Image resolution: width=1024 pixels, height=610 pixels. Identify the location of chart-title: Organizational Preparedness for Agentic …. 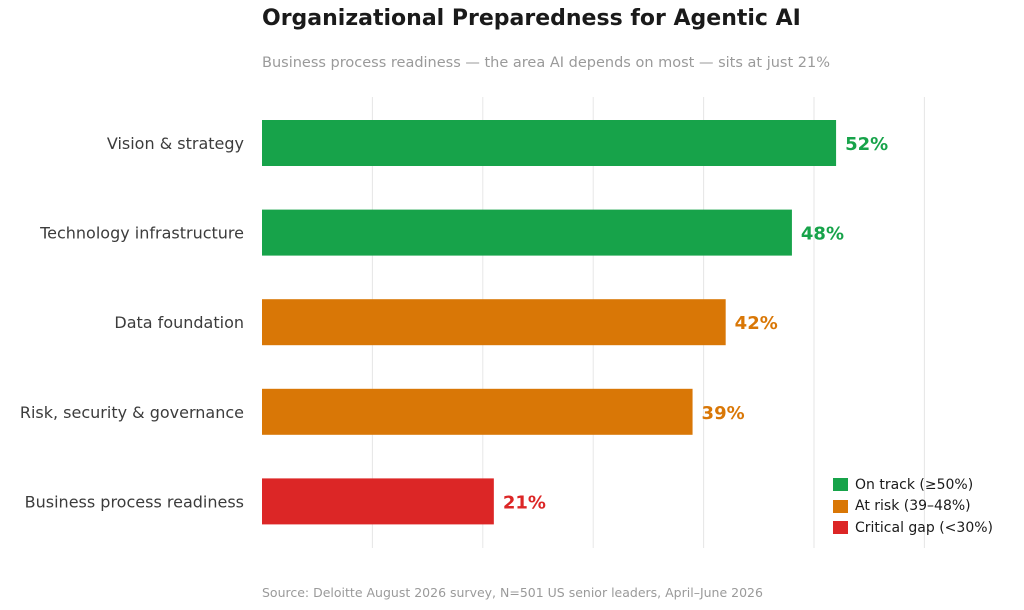
(531, 18).